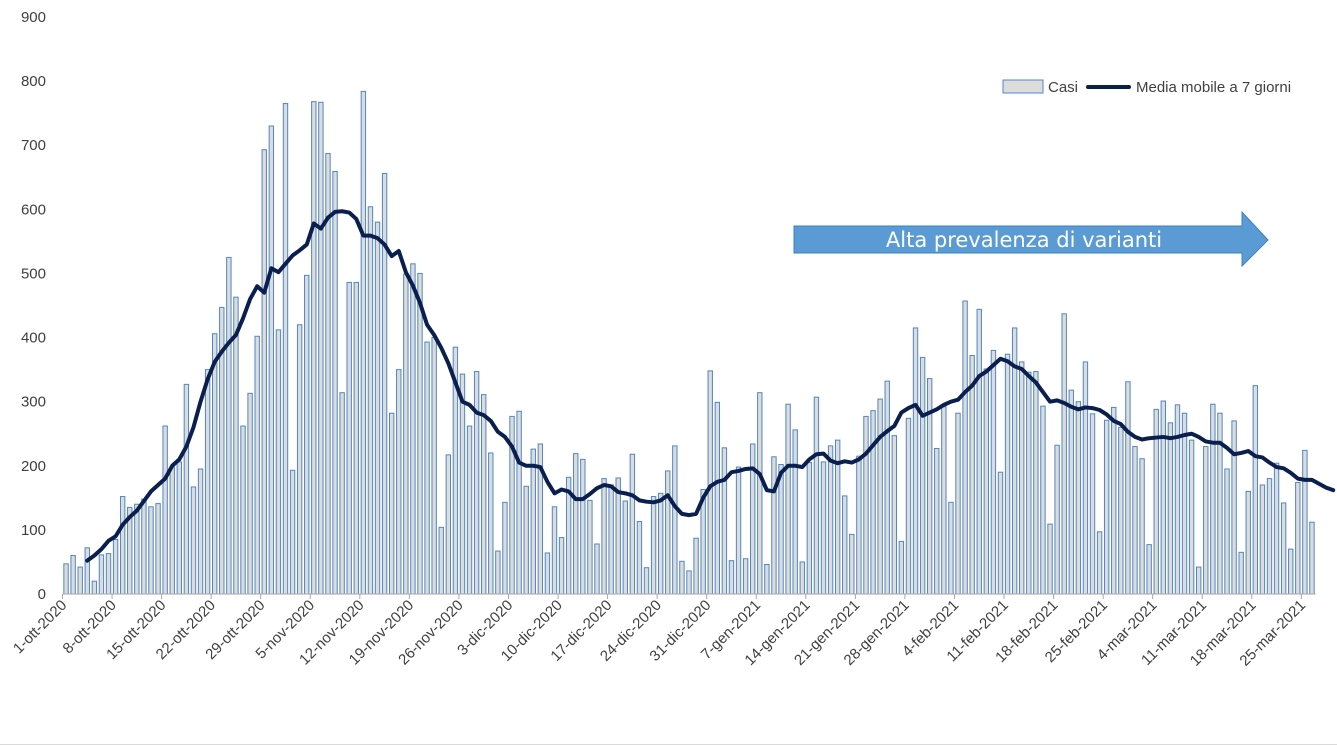 This screenshot has height=746, width=1337. I want to click on legend-bar-swatch, so click(1023, 86).